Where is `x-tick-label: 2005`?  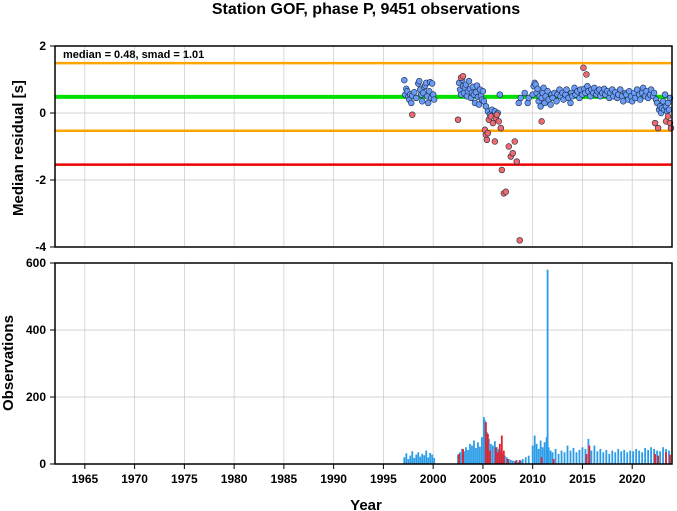 x-tick-label: 2005 is located at coordinates (483, 479).